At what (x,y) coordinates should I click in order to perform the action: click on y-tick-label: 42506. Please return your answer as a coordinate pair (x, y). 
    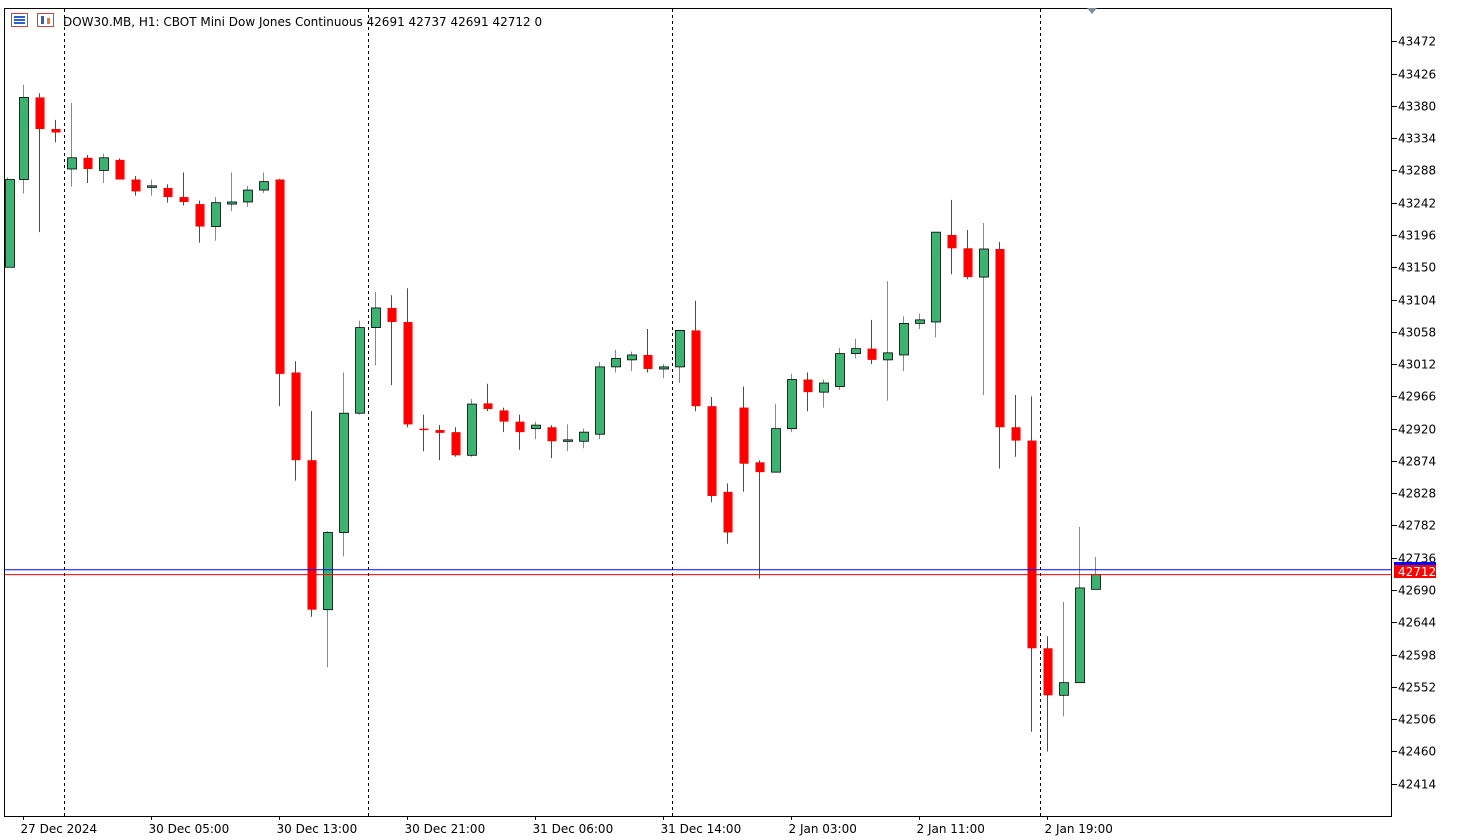
    Looking at the image, I should click on (1417, 720).